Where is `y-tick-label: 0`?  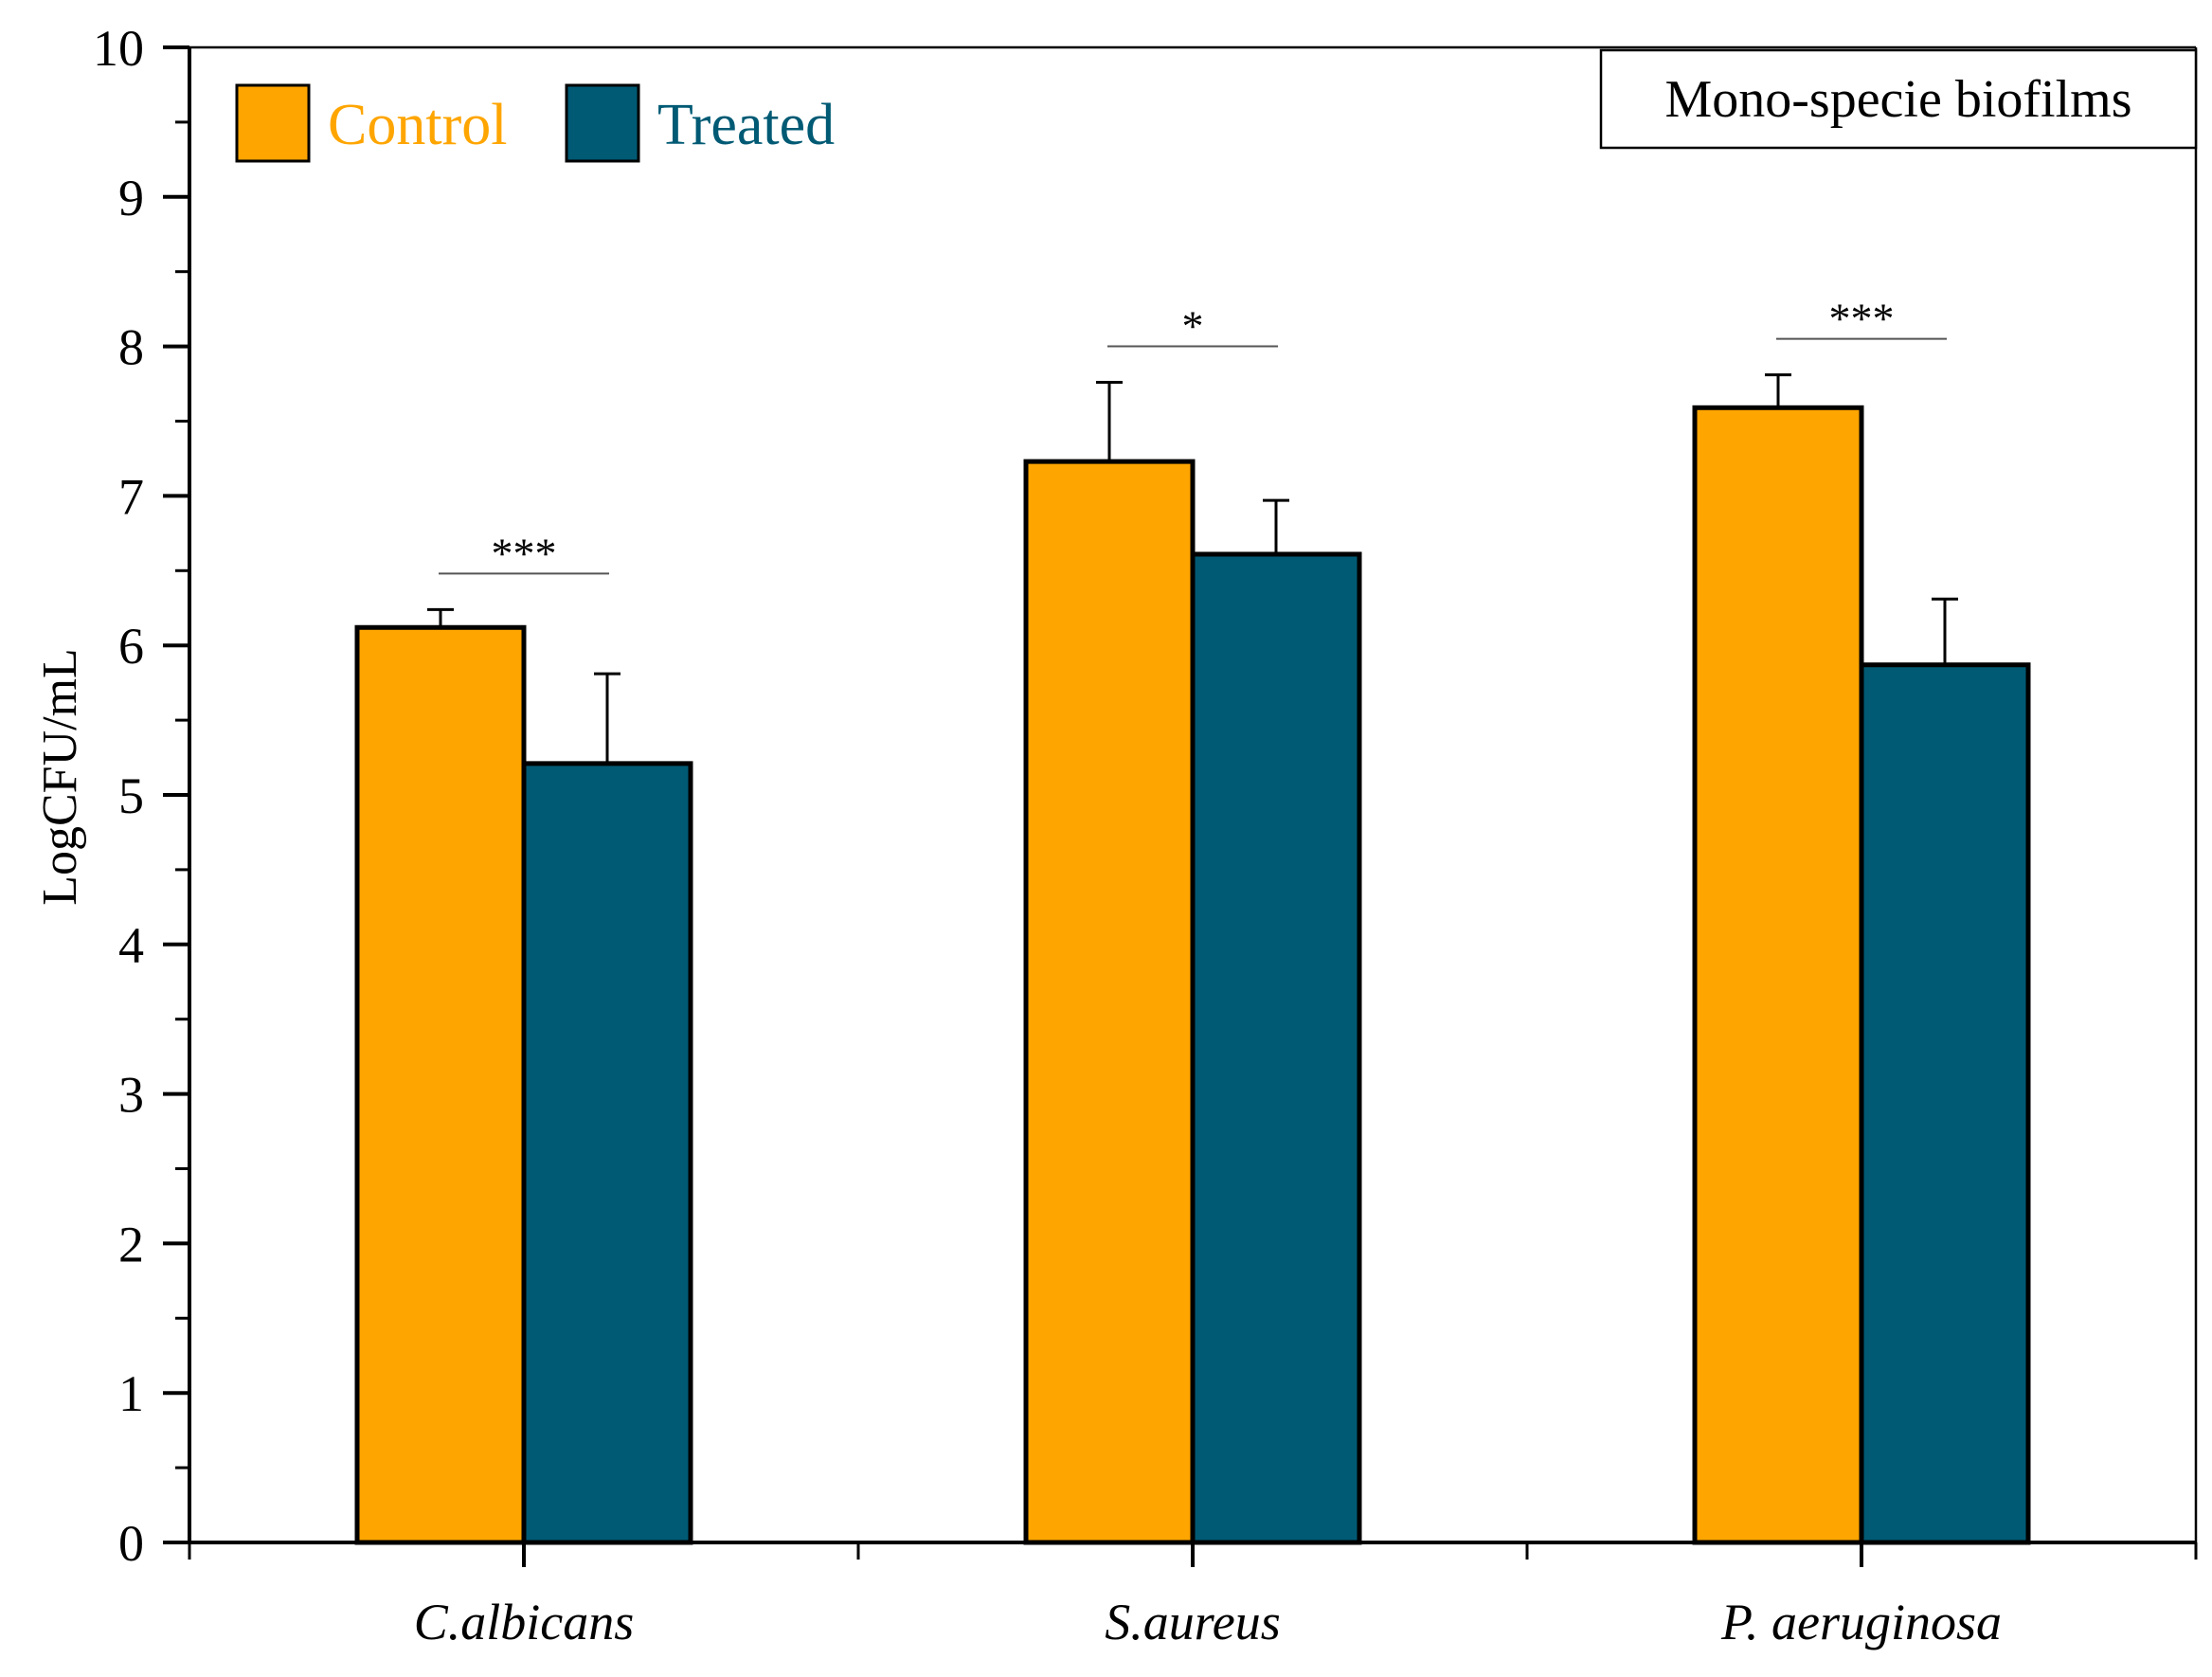
y-tick-label: 0 is located at coordinates (131, 1543).